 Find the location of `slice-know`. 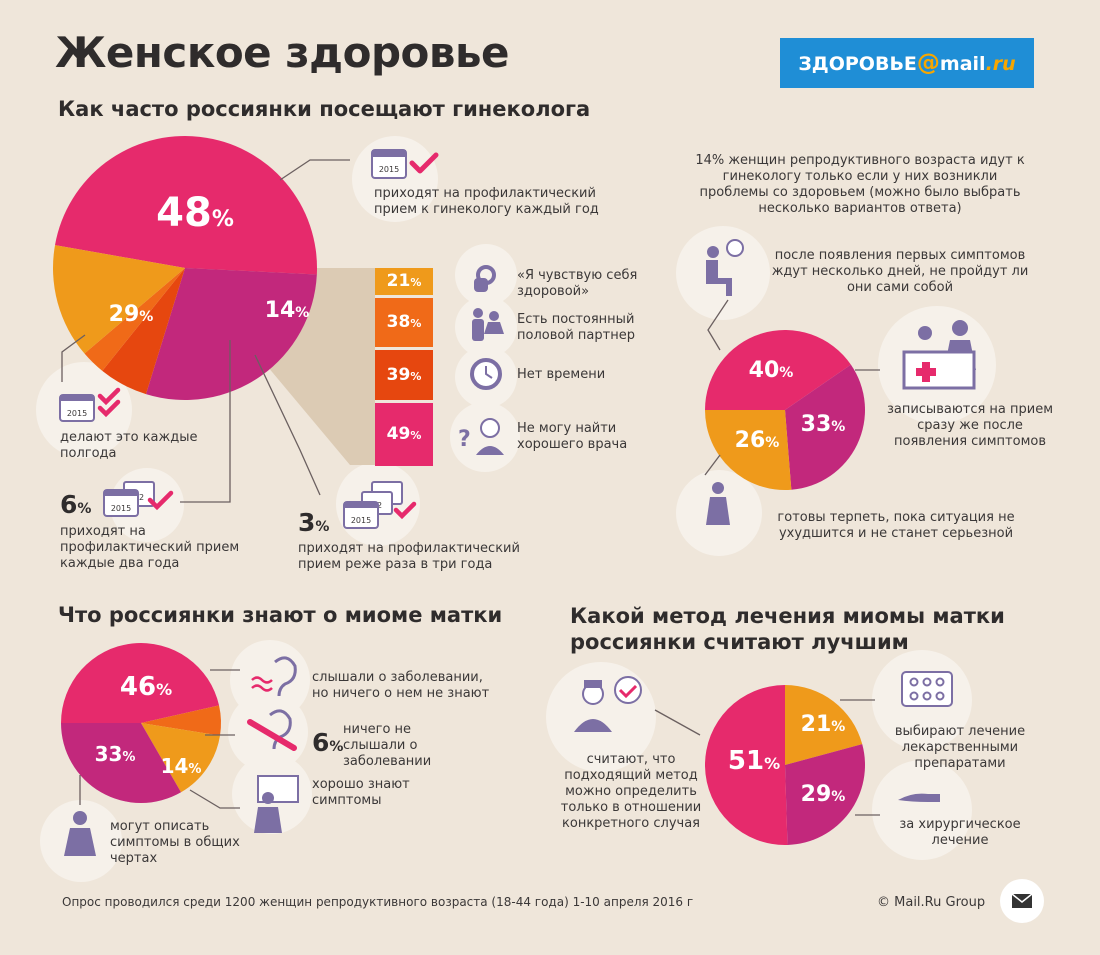

slice-know is located at coordinates (180, 758).